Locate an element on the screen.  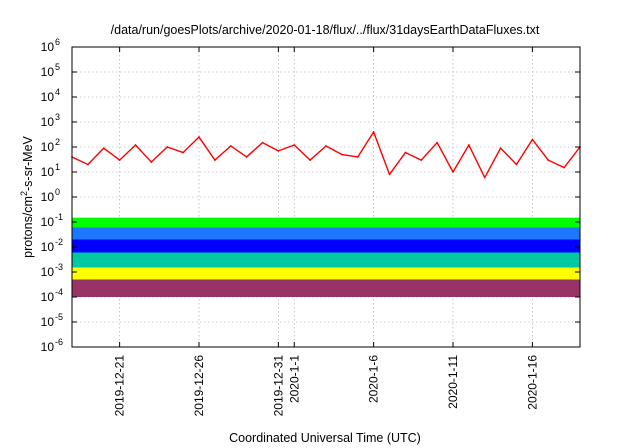
y-tick-label-exponent: -2 is located at coordinates (59, 242).